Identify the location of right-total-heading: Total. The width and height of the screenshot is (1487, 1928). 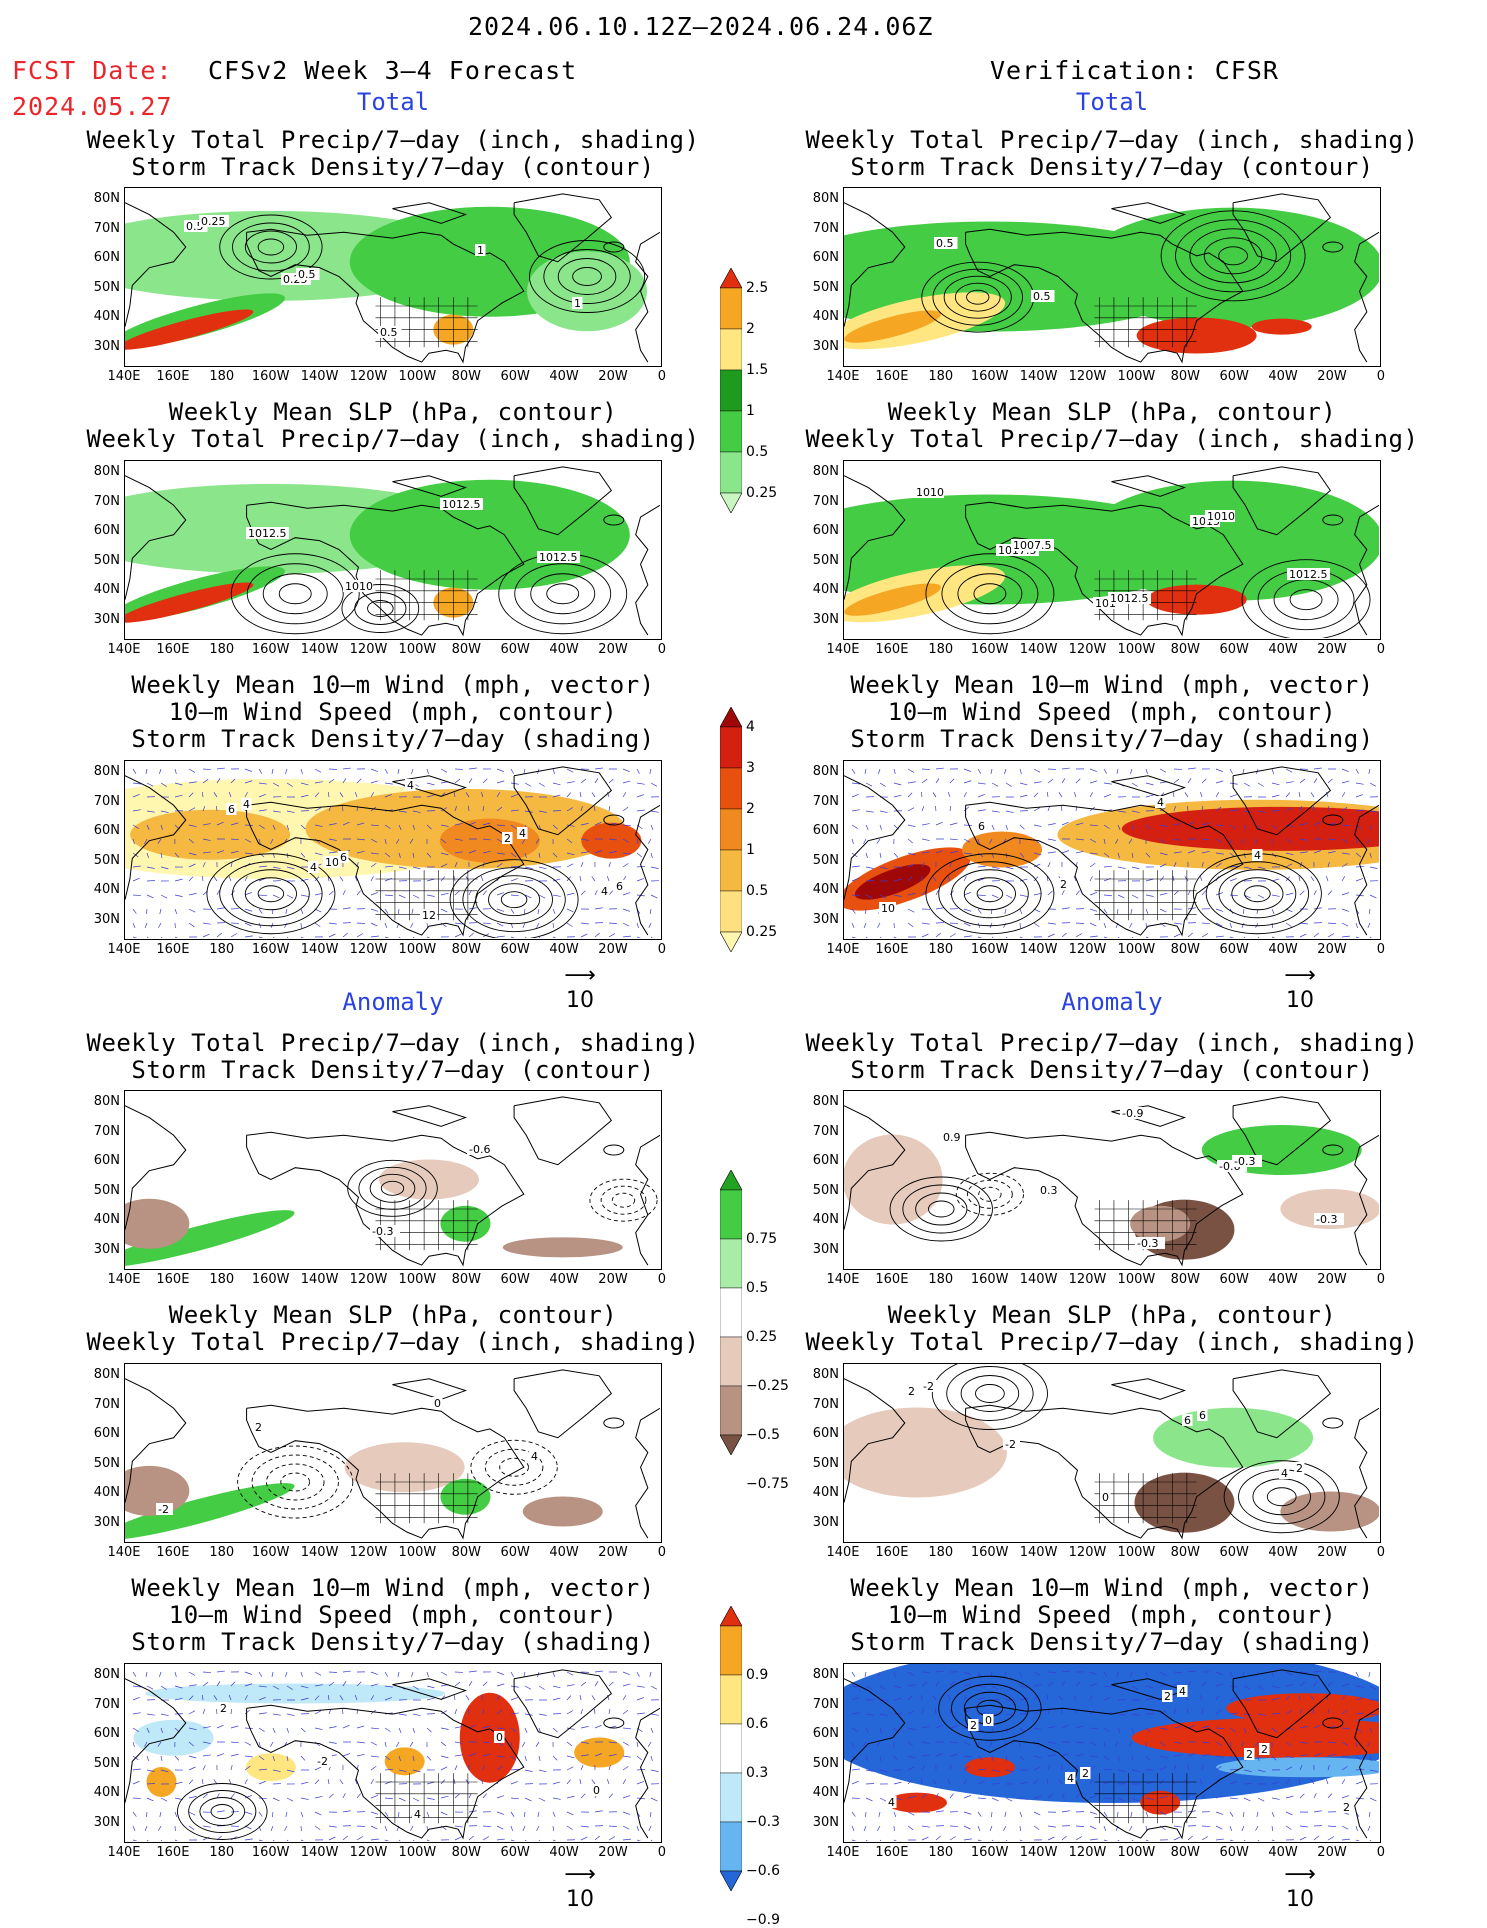
(1112, 102).